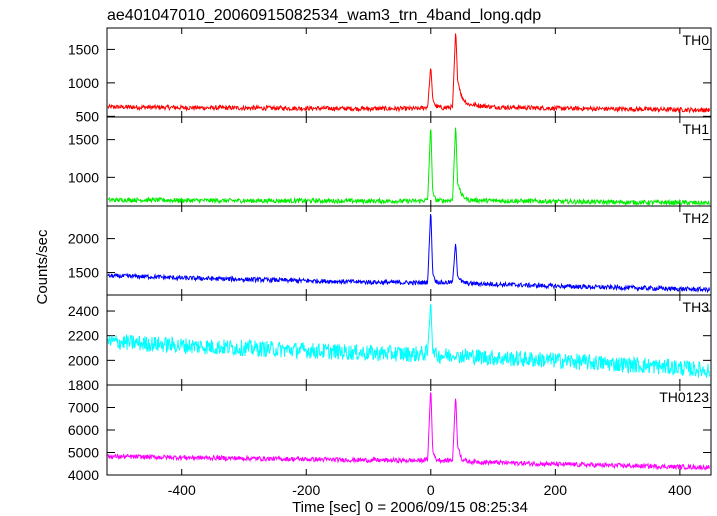  What do you see at coordinates (83, 177) in the screenshot?
I see `y-tick-label-th1-0: 1000` at bounding box center [83, 177].